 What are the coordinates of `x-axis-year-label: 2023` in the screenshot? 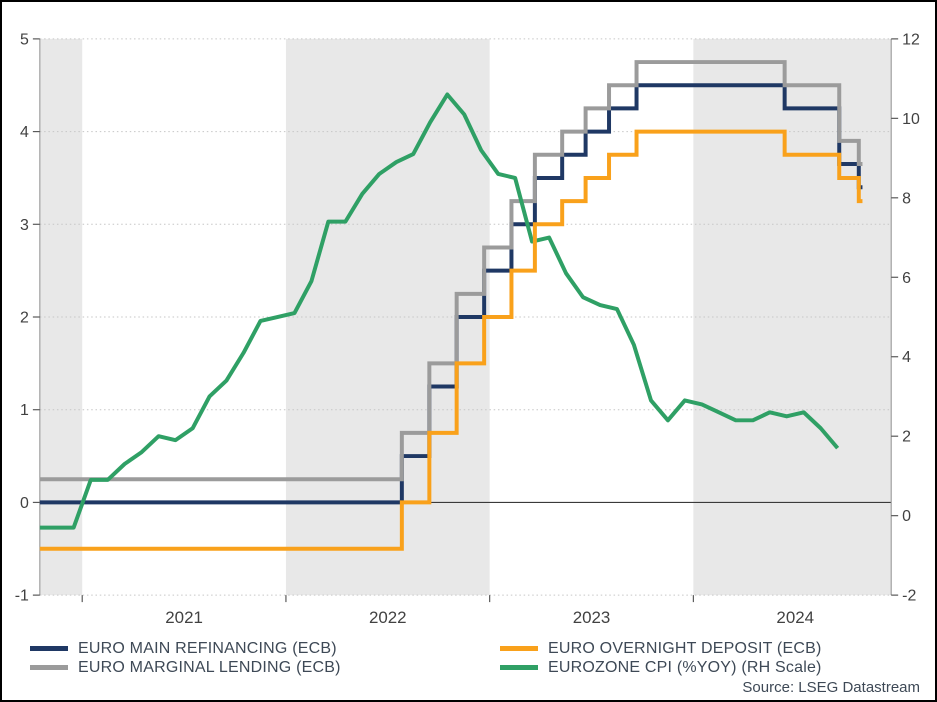 It's located at (592, 617).